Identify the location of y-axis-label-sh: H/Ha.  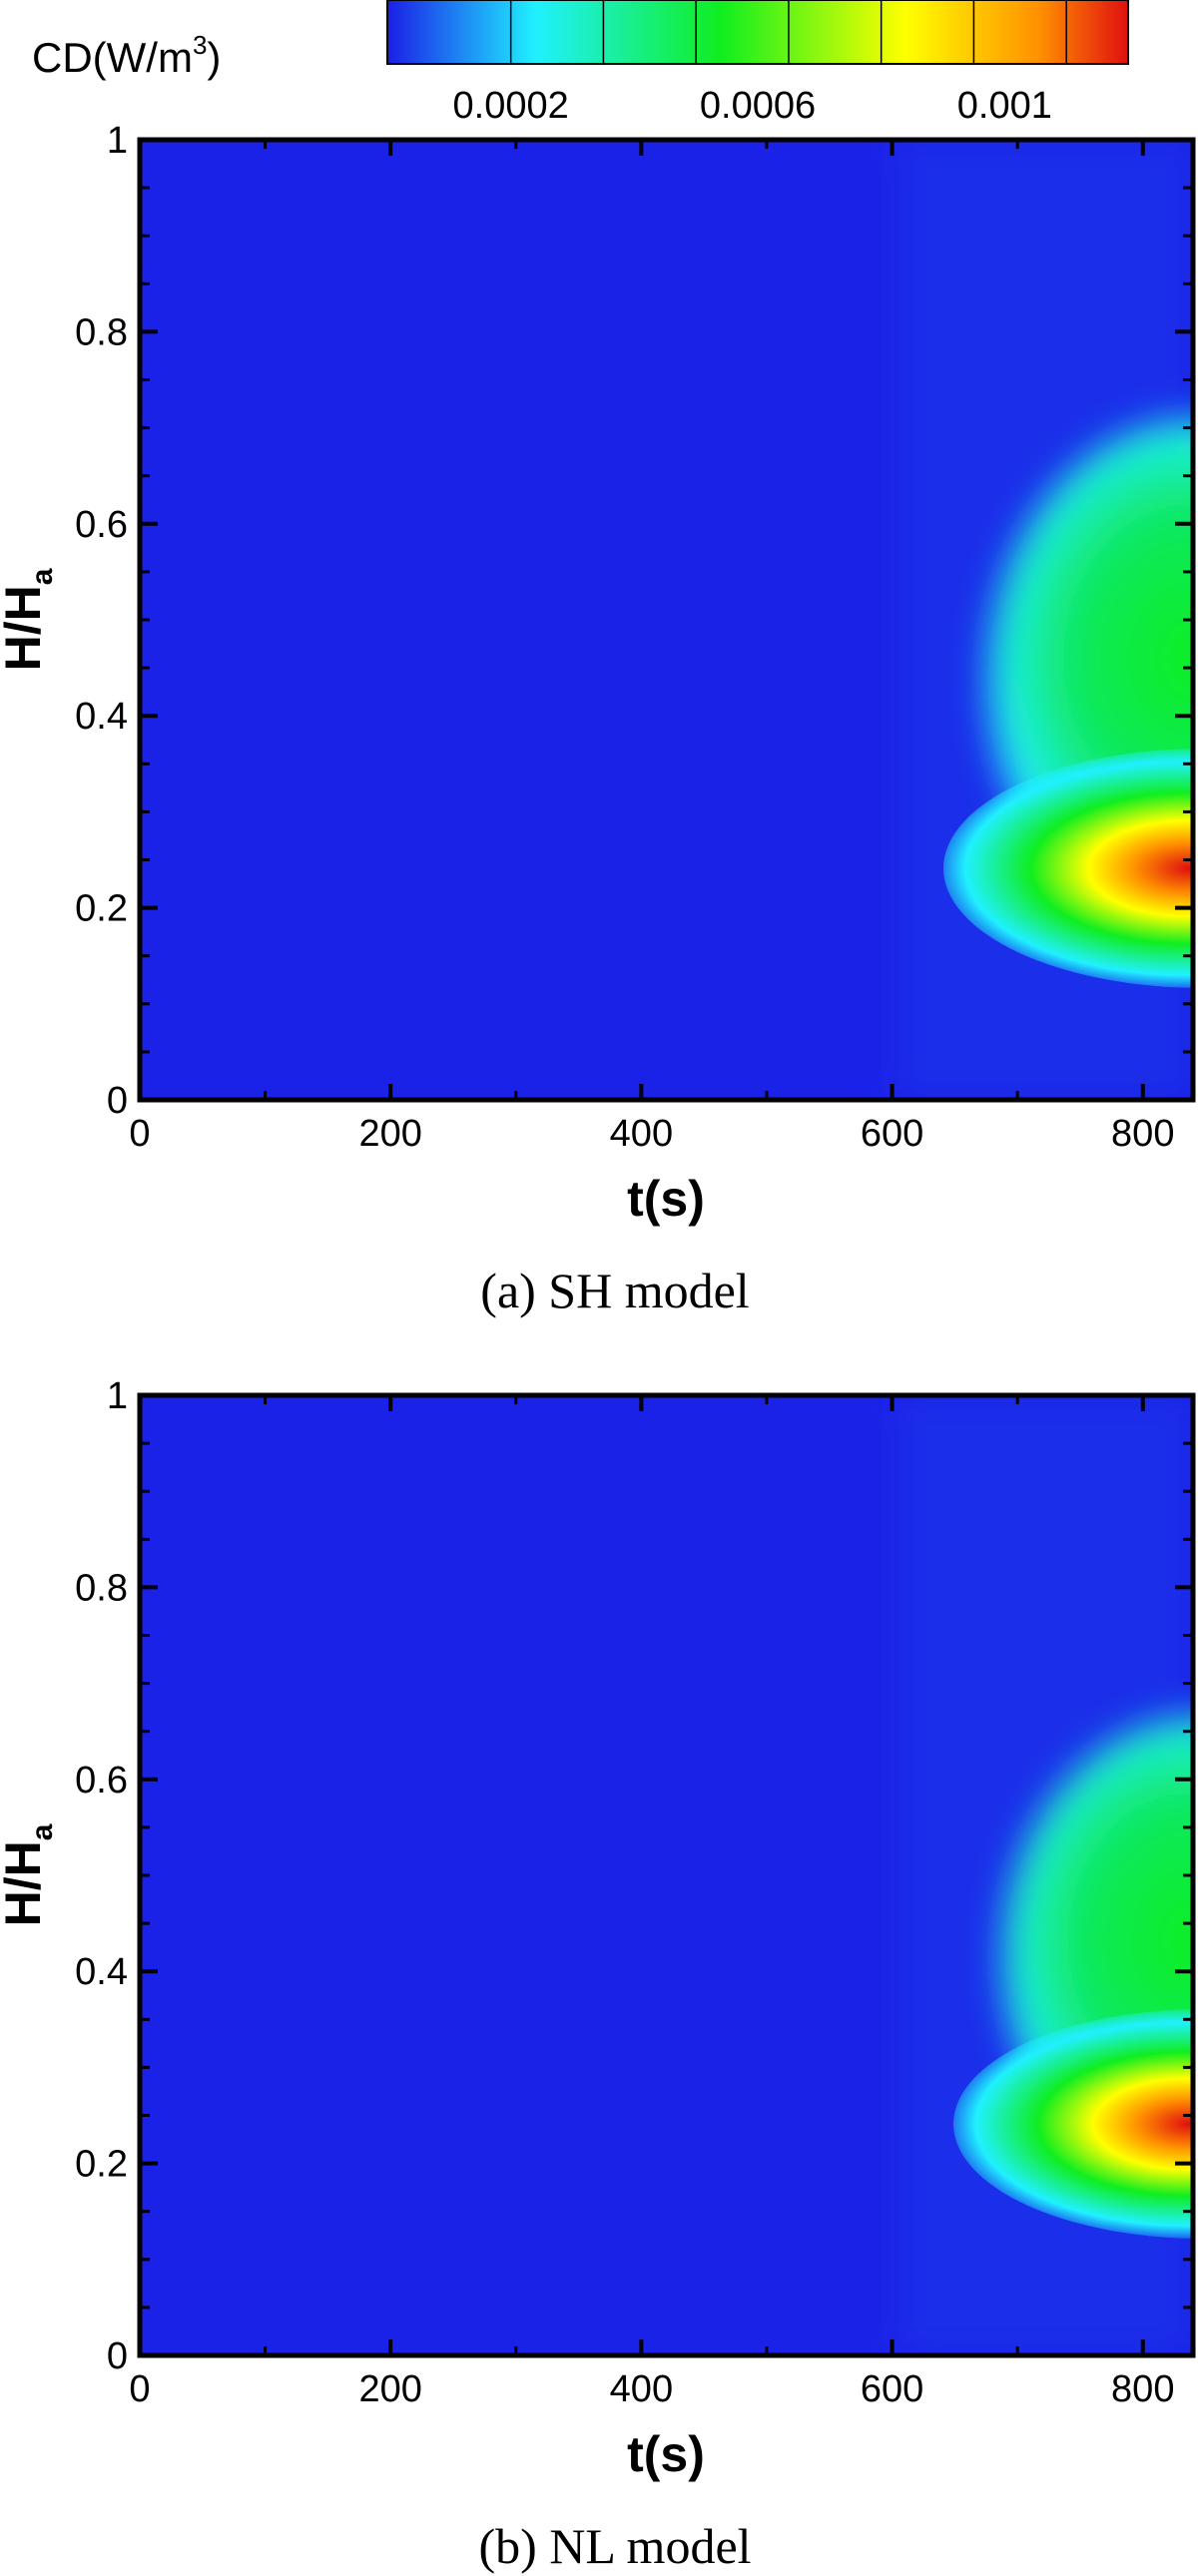
(29, 620).